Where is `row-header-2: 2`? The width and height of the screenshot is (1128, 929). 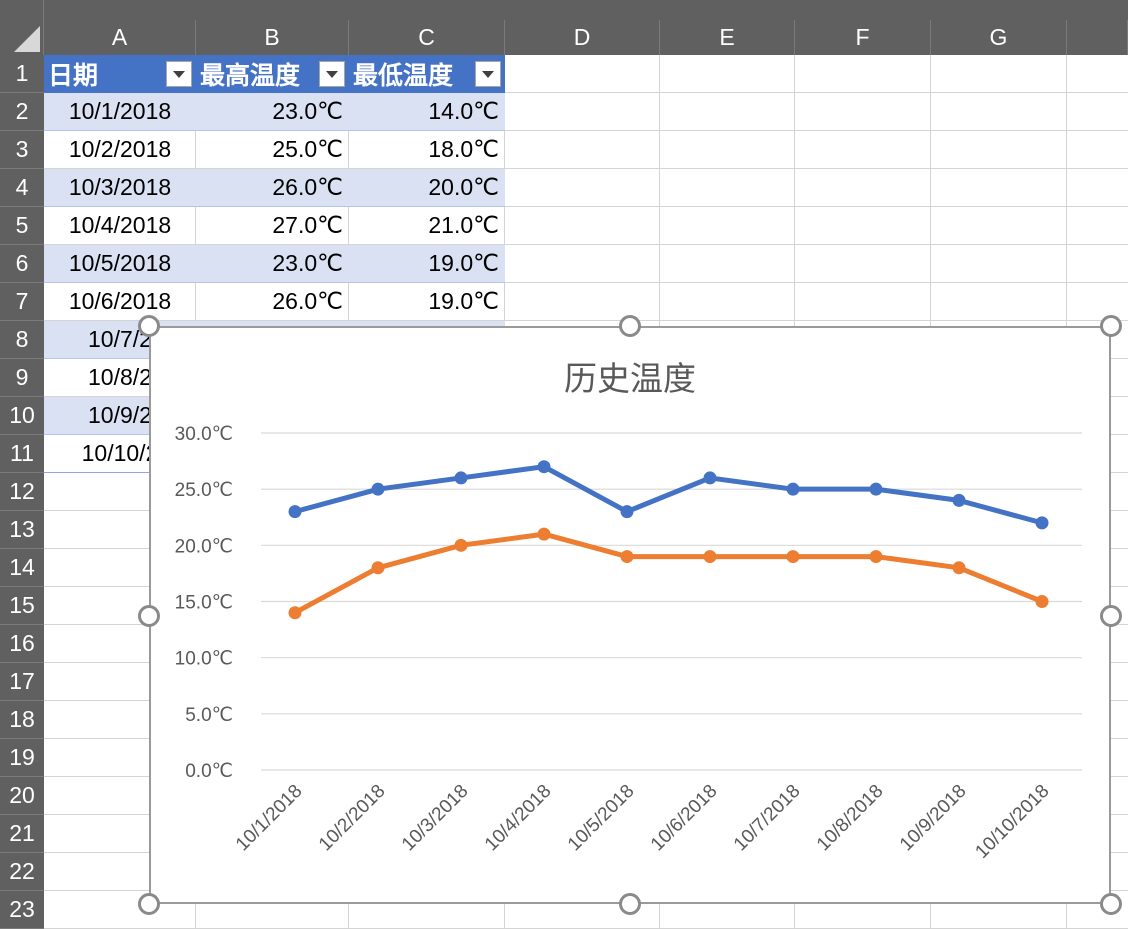
row-header-2: 2 is located at coordinates (22, 112).